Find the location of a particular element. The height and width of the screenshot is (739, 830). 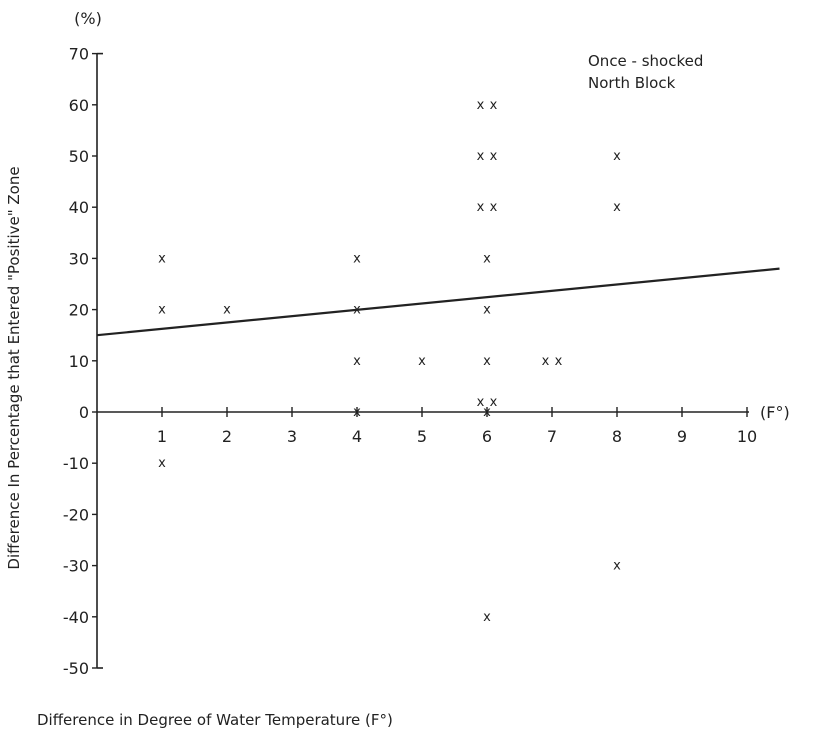

y-tick-label: -40 is located at coordinates (76, 617).